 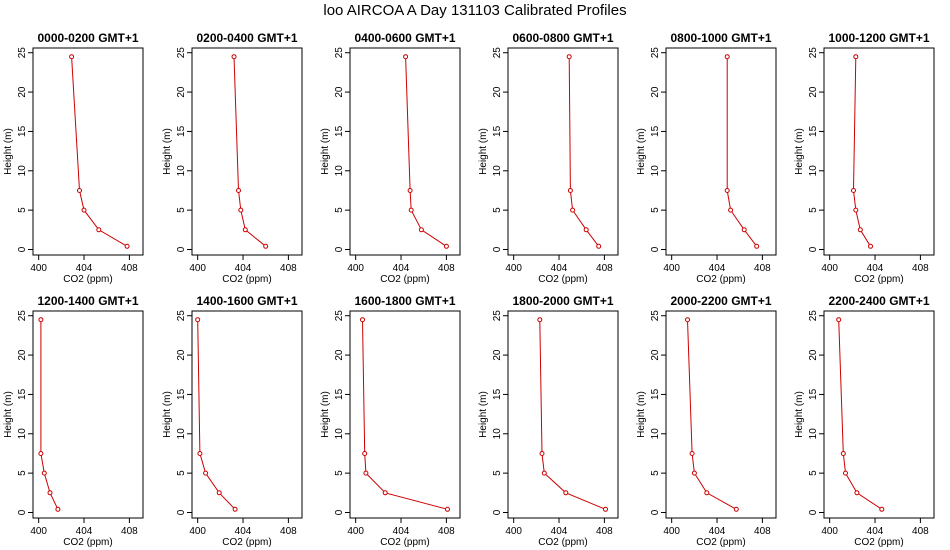 I want to click on panel-title: 1400-1600 GMT+1, so click(x=246, y=301).